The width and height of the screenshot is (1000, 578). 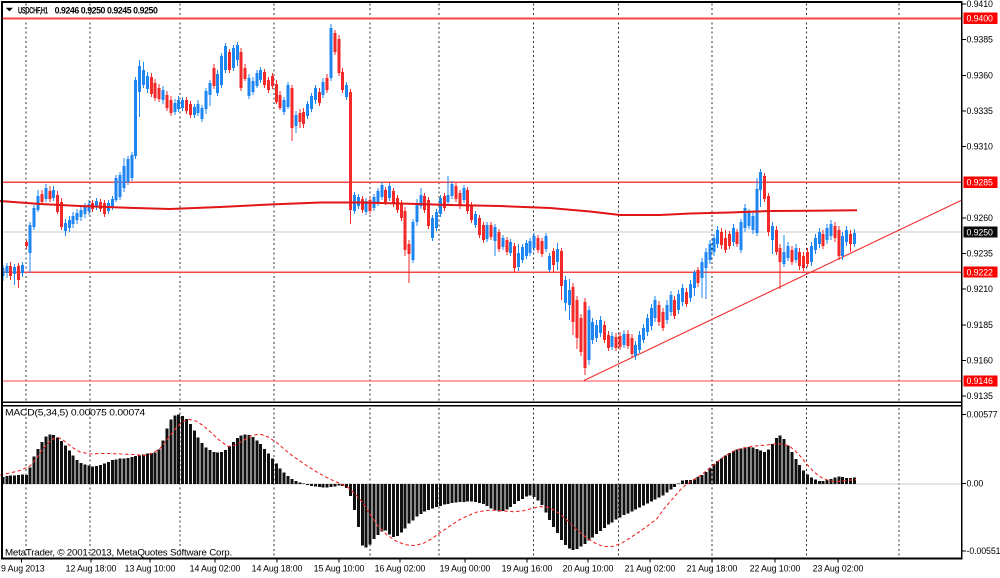 What do you see at coordinates (980, 254) in the screenshot?
I see `svg-text: 0.9235` at bounding box center [980, 254].